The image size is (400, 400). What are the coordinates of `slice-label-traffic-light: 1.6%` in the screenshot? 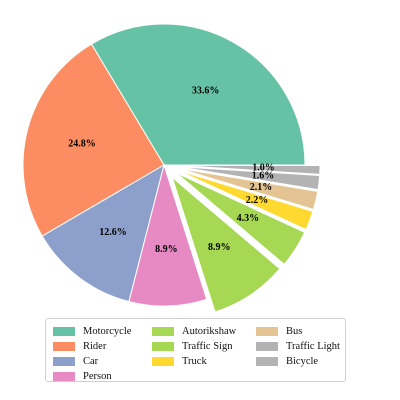 It's located at (263, 176).